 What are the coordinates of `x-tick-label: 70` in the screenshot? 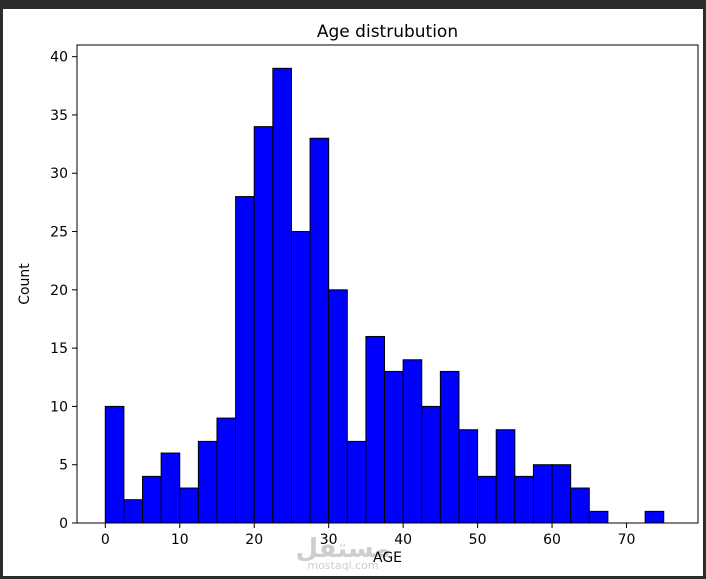 It's located at (627, 540).